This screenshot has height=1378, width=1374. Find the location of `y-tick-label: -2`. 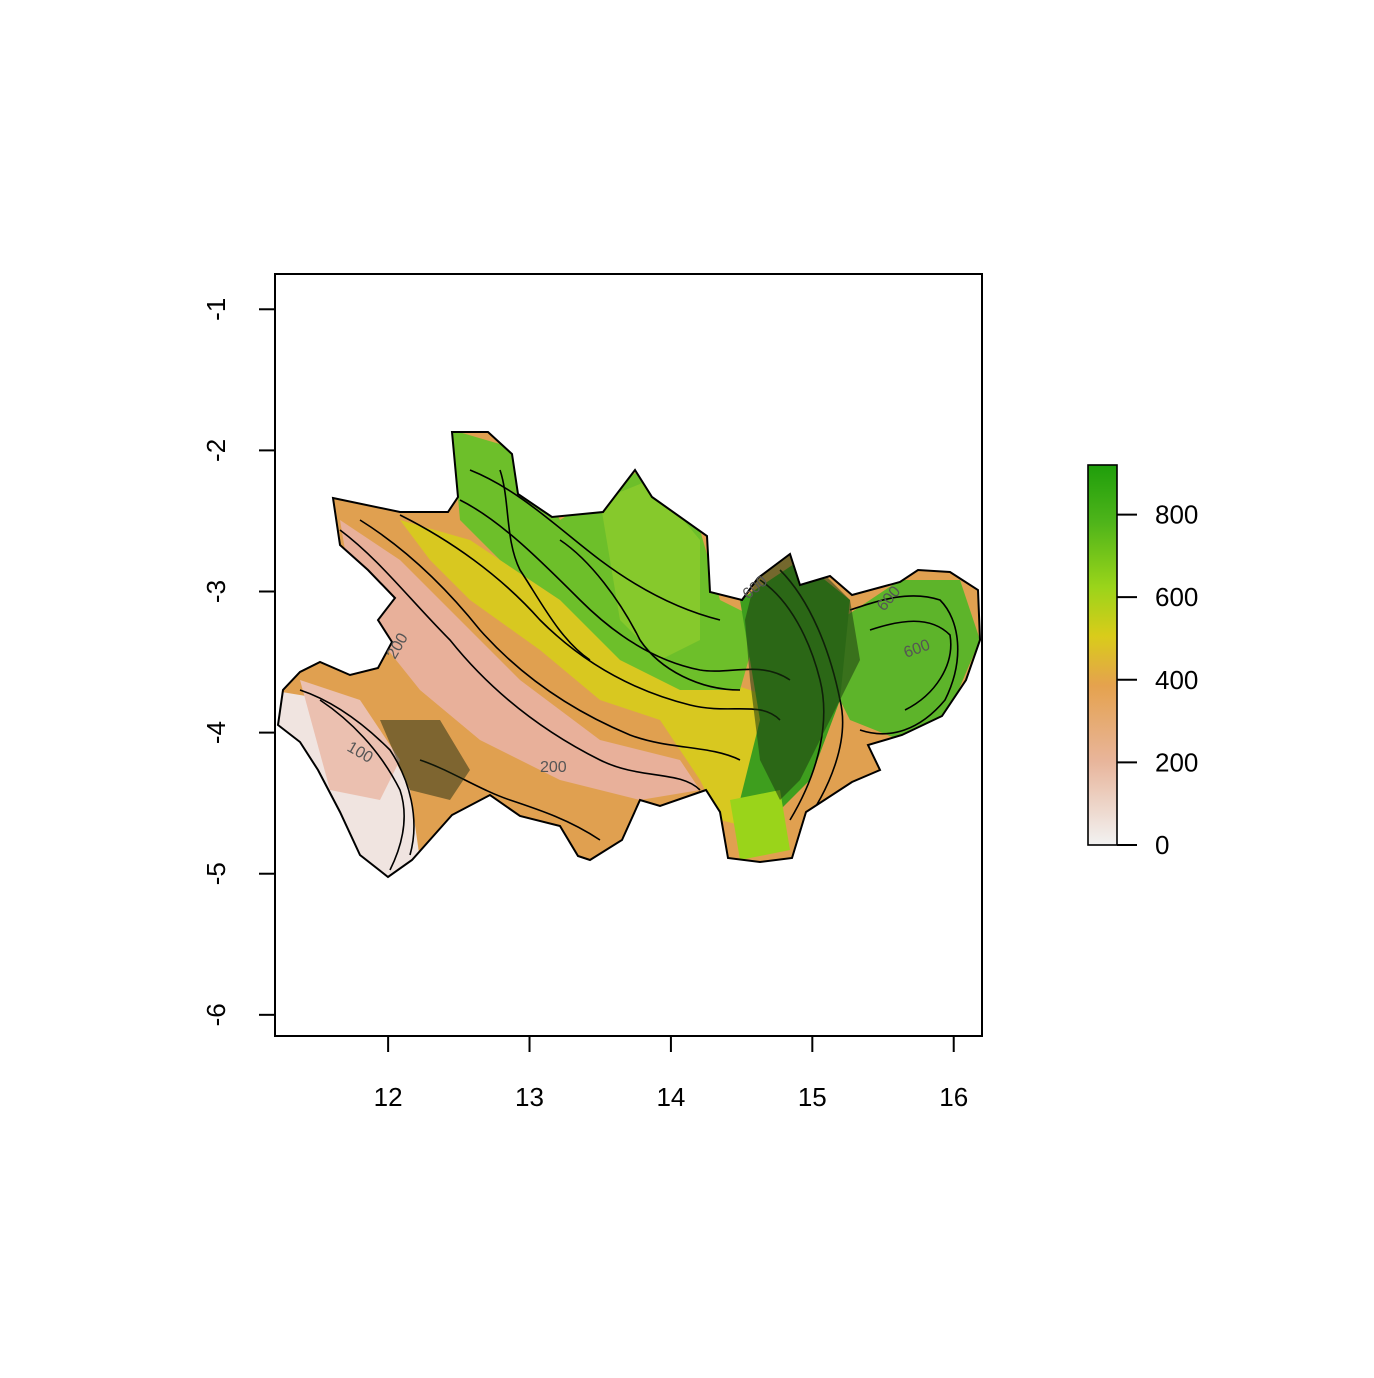

y-tick-label: -2 is located at coordinates (216, 450).